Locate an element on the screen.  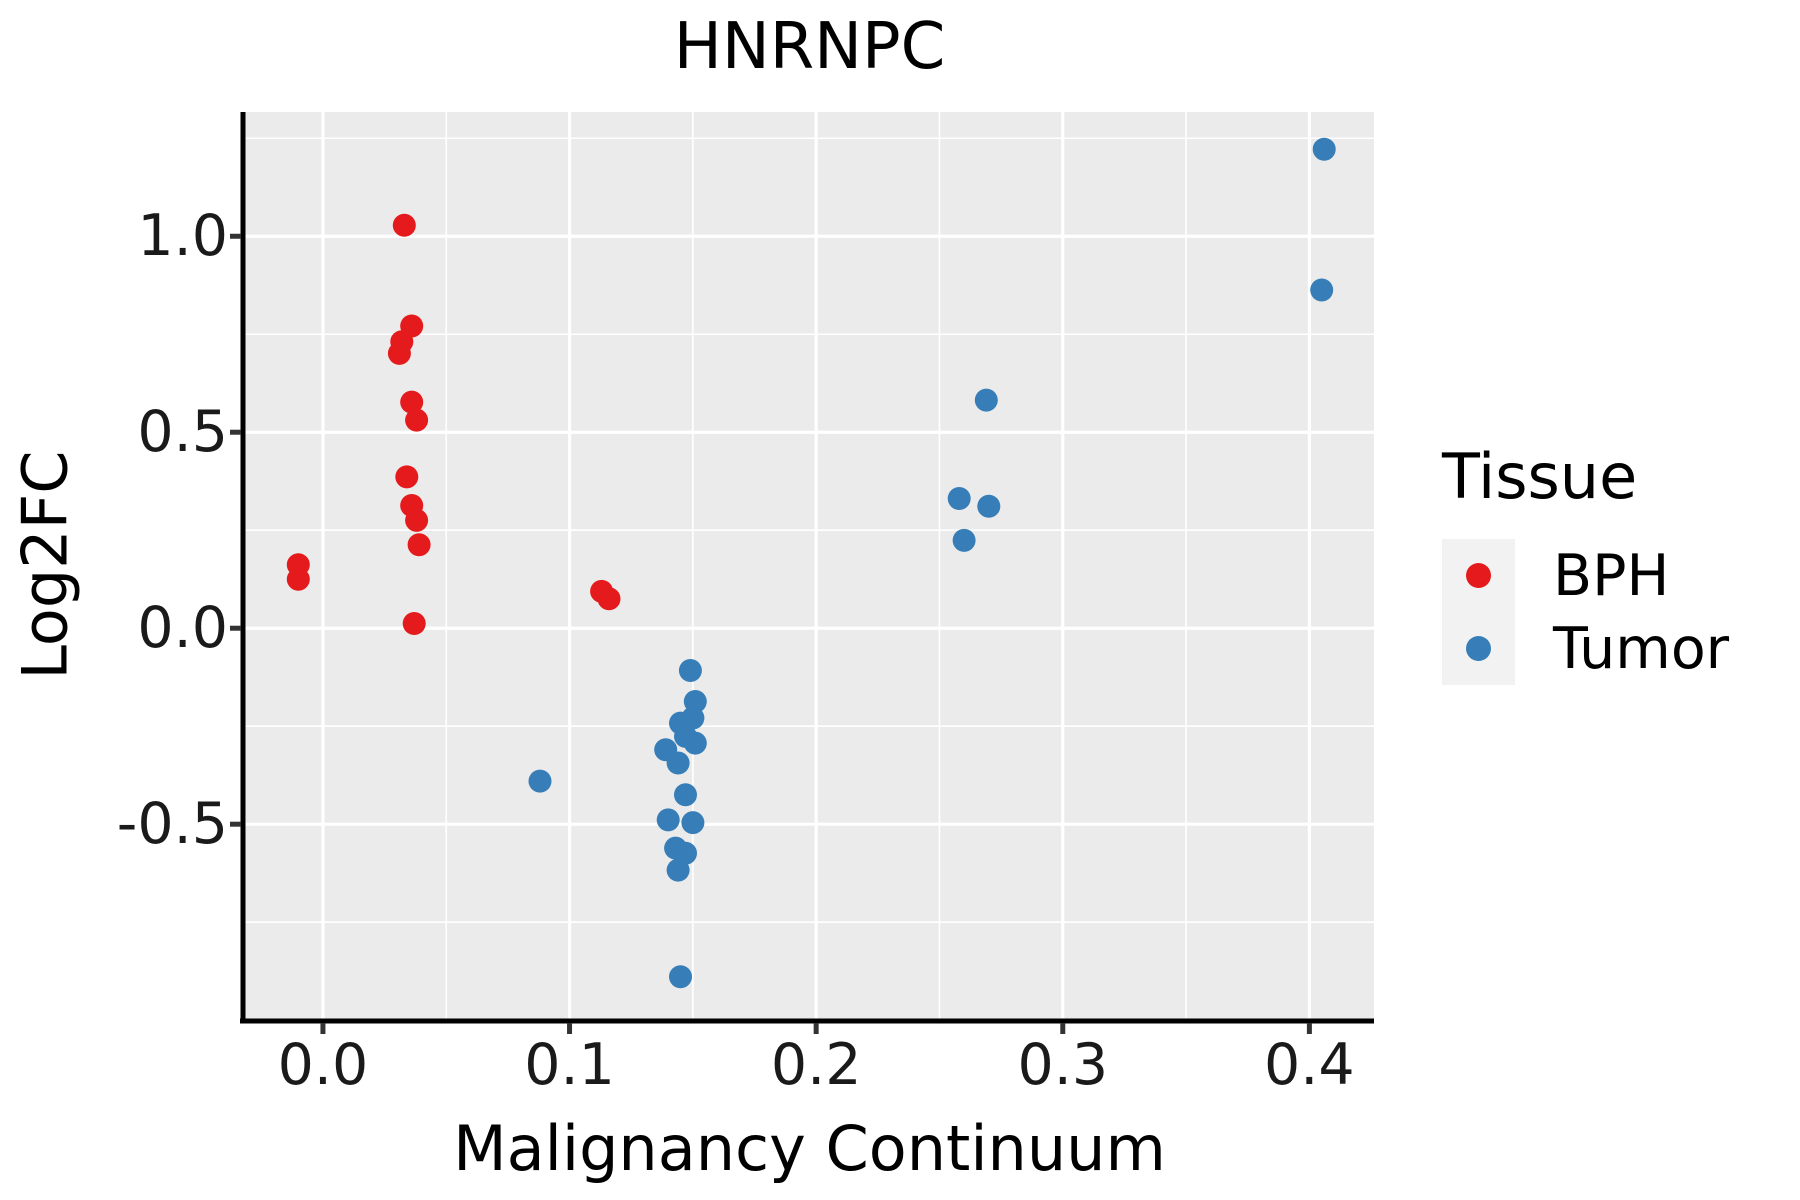
x-tick-label: 0.2 is located at coordinates (816, 1065).